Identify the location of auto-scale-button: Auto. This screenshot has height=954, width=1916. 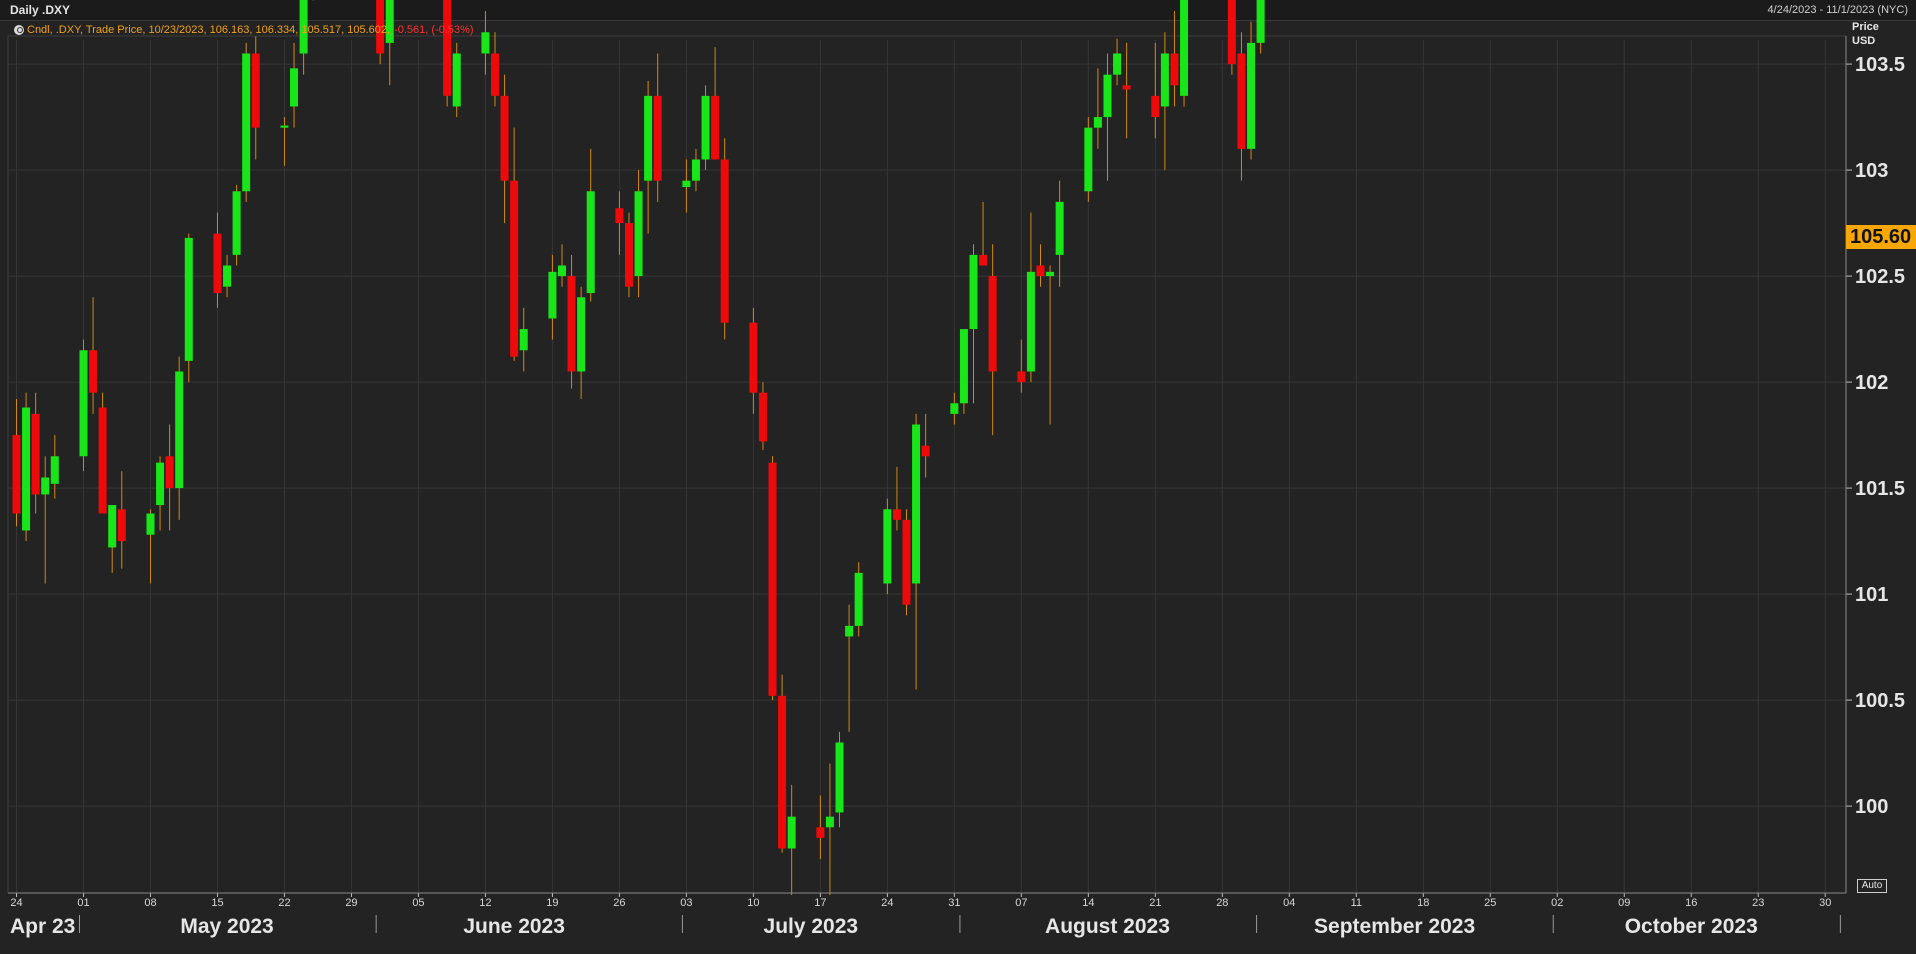
(1872, 886).